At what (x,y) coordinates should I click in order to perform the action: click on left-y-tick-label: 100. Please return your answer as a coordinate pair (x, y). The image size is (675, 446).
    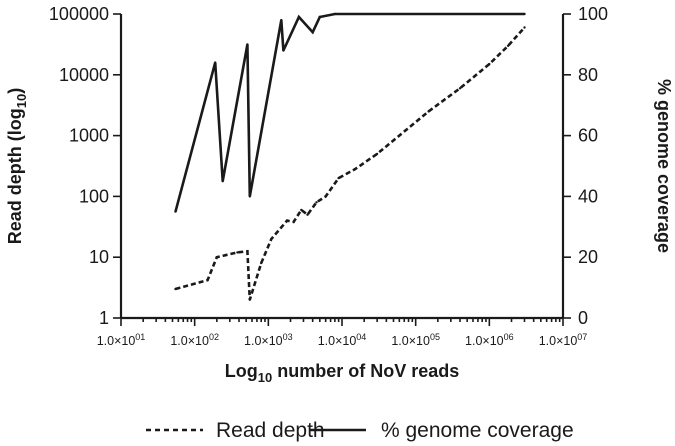
    Looking at the image, I should click on (94, 196).